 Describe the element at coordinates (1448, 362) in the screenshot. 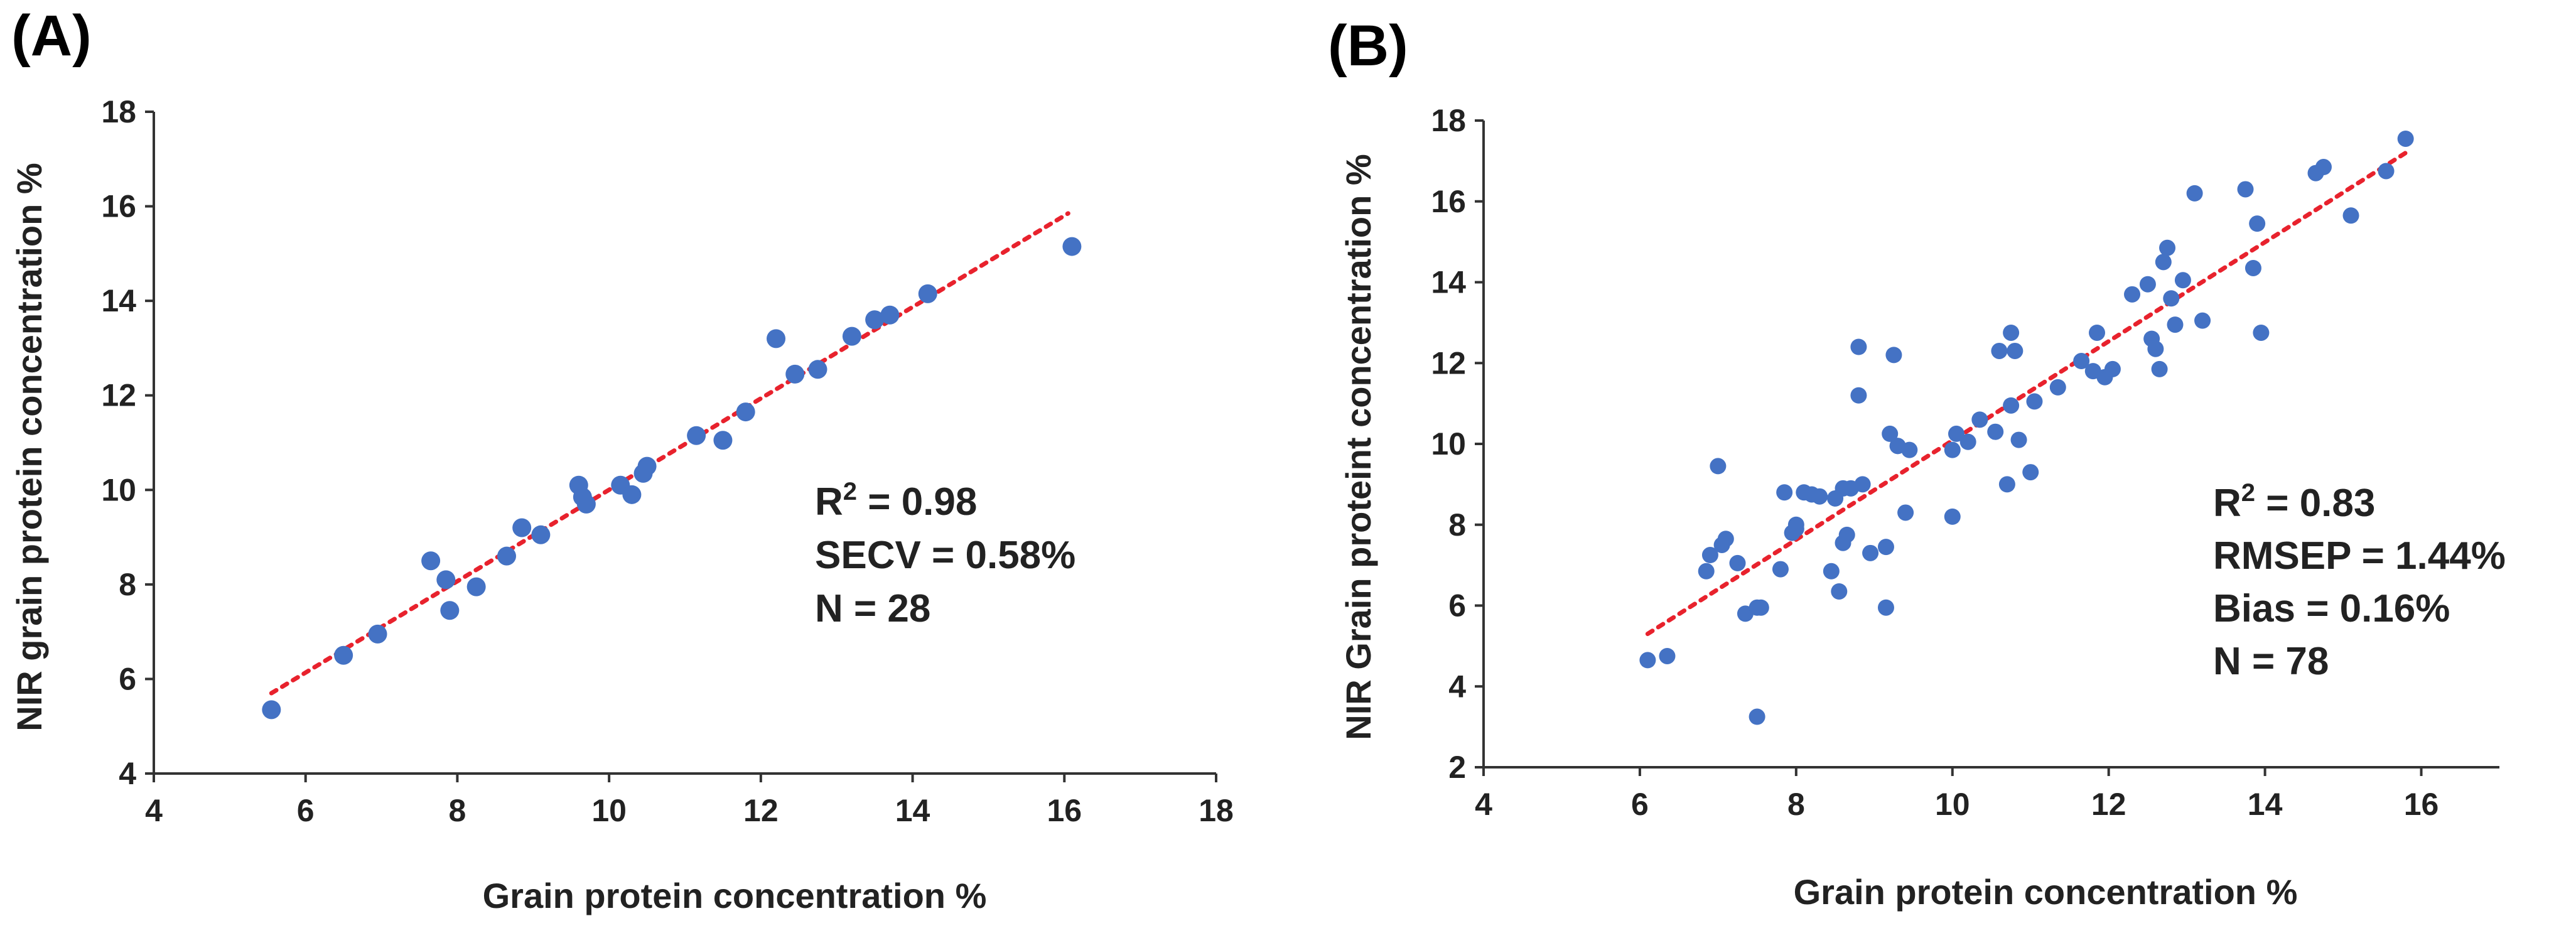

I see `y-tick-label: 12` at that location.